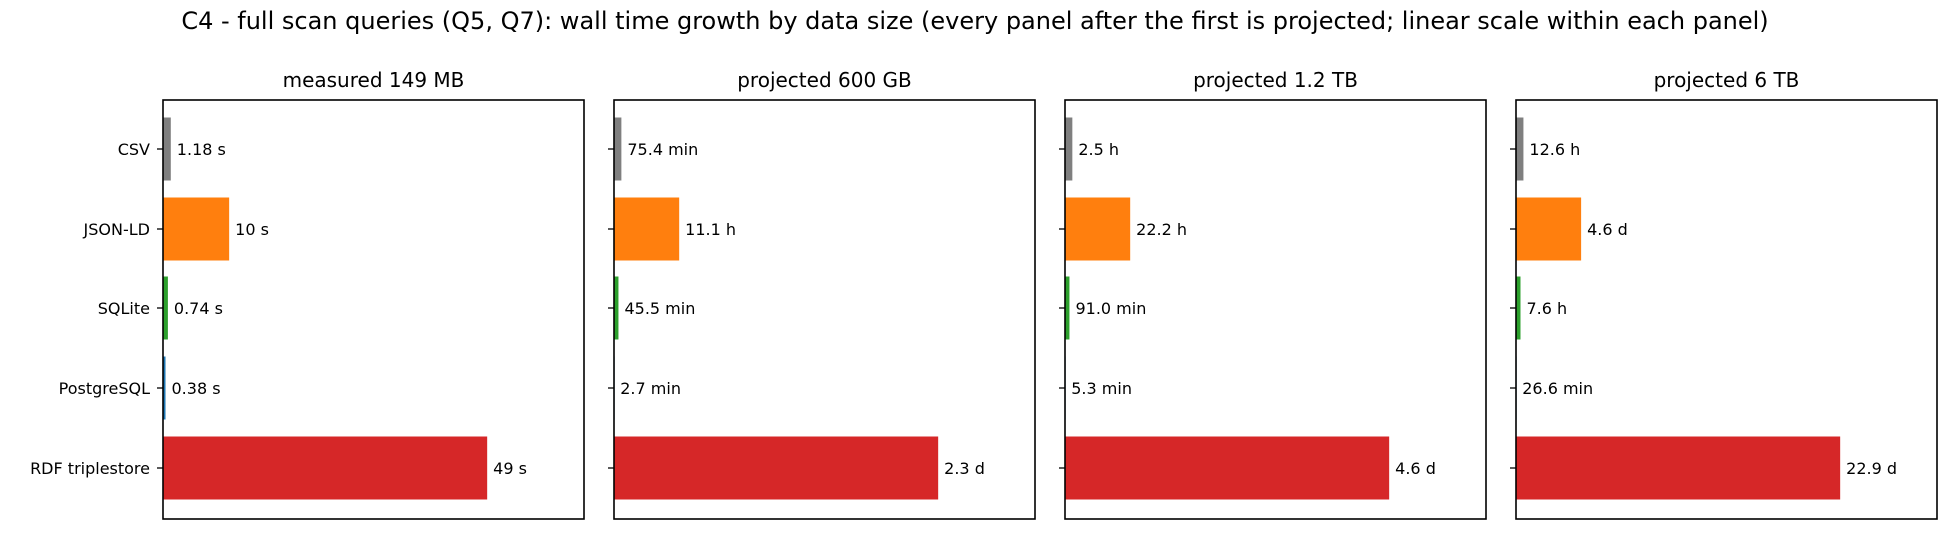 The height and width of the screenshot is (540, 1950). Describe the element at coordinates (1727, 80) in the screenshot. I see `panel-title: projected 6 TB` at that location.